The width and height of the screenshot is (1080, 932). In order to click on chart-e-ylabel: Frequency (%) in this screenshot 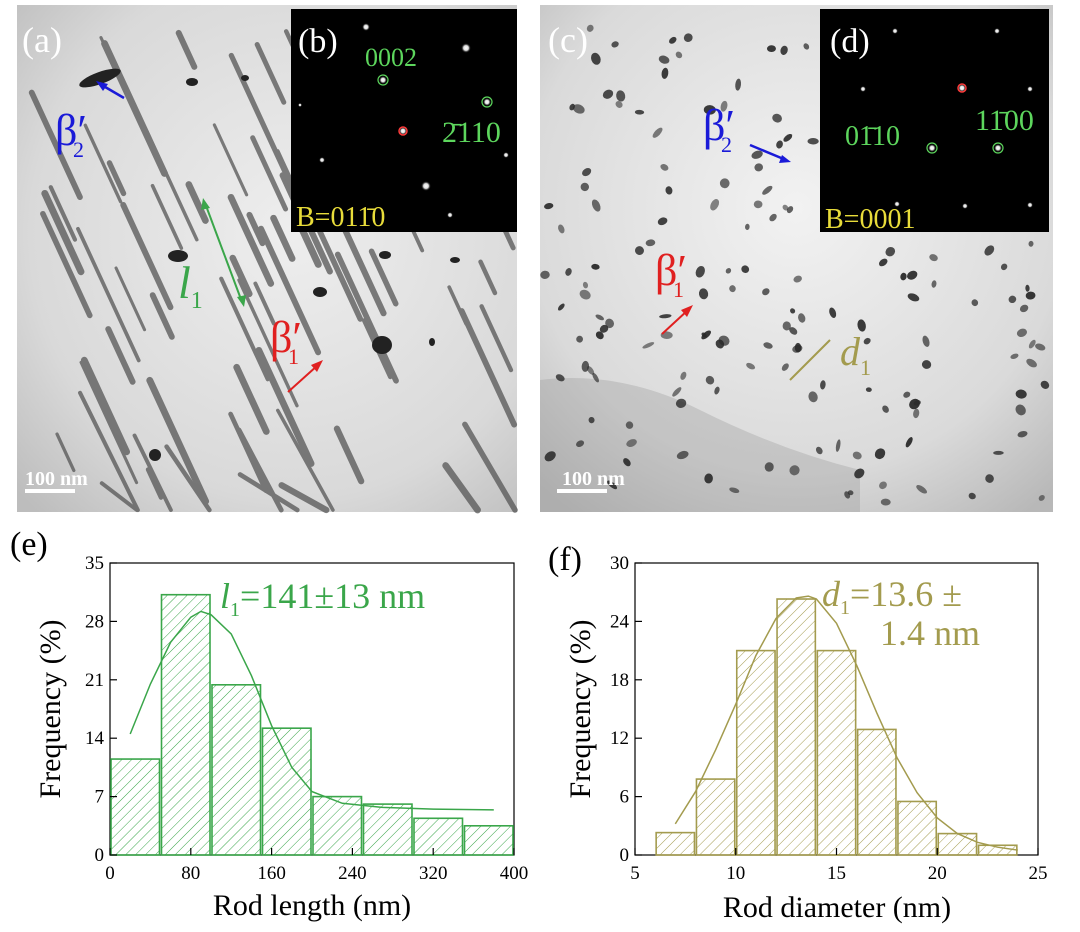, I will do `click(50, 708)`.